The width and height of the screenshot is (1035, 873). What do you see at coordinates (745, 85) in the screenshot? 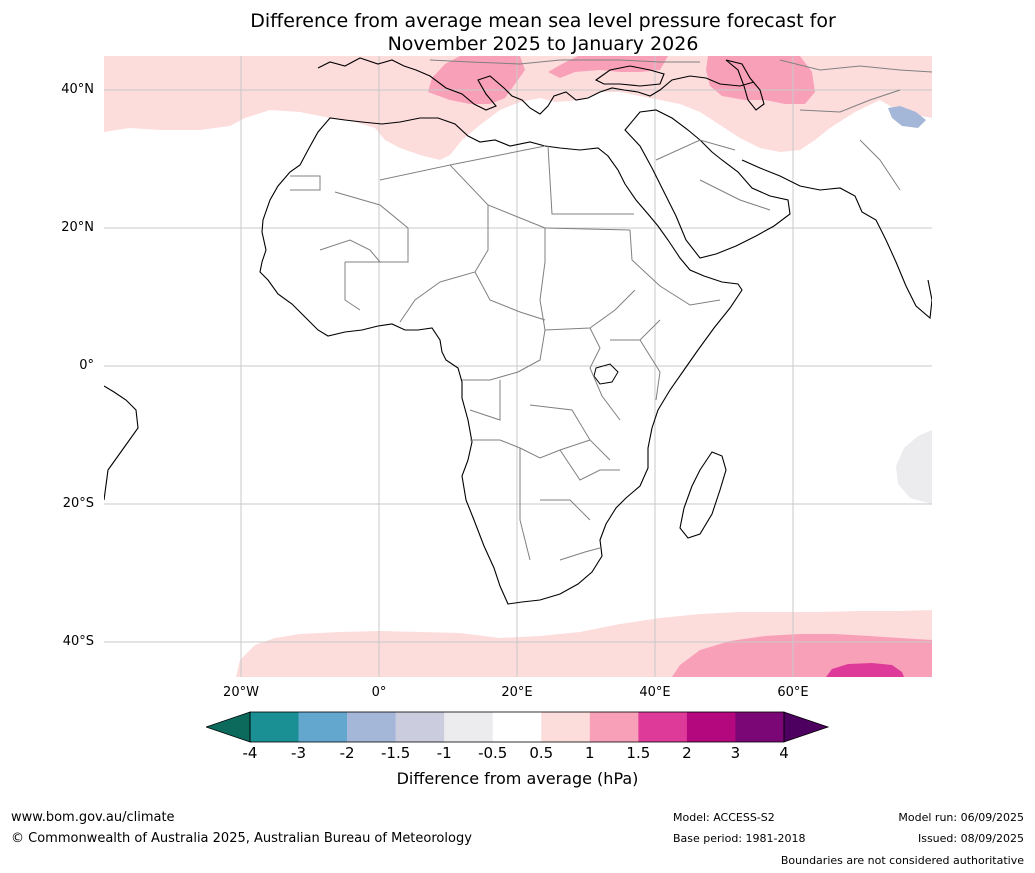
I see `caspian-sea-coastline` at bounding box center [745, 85].